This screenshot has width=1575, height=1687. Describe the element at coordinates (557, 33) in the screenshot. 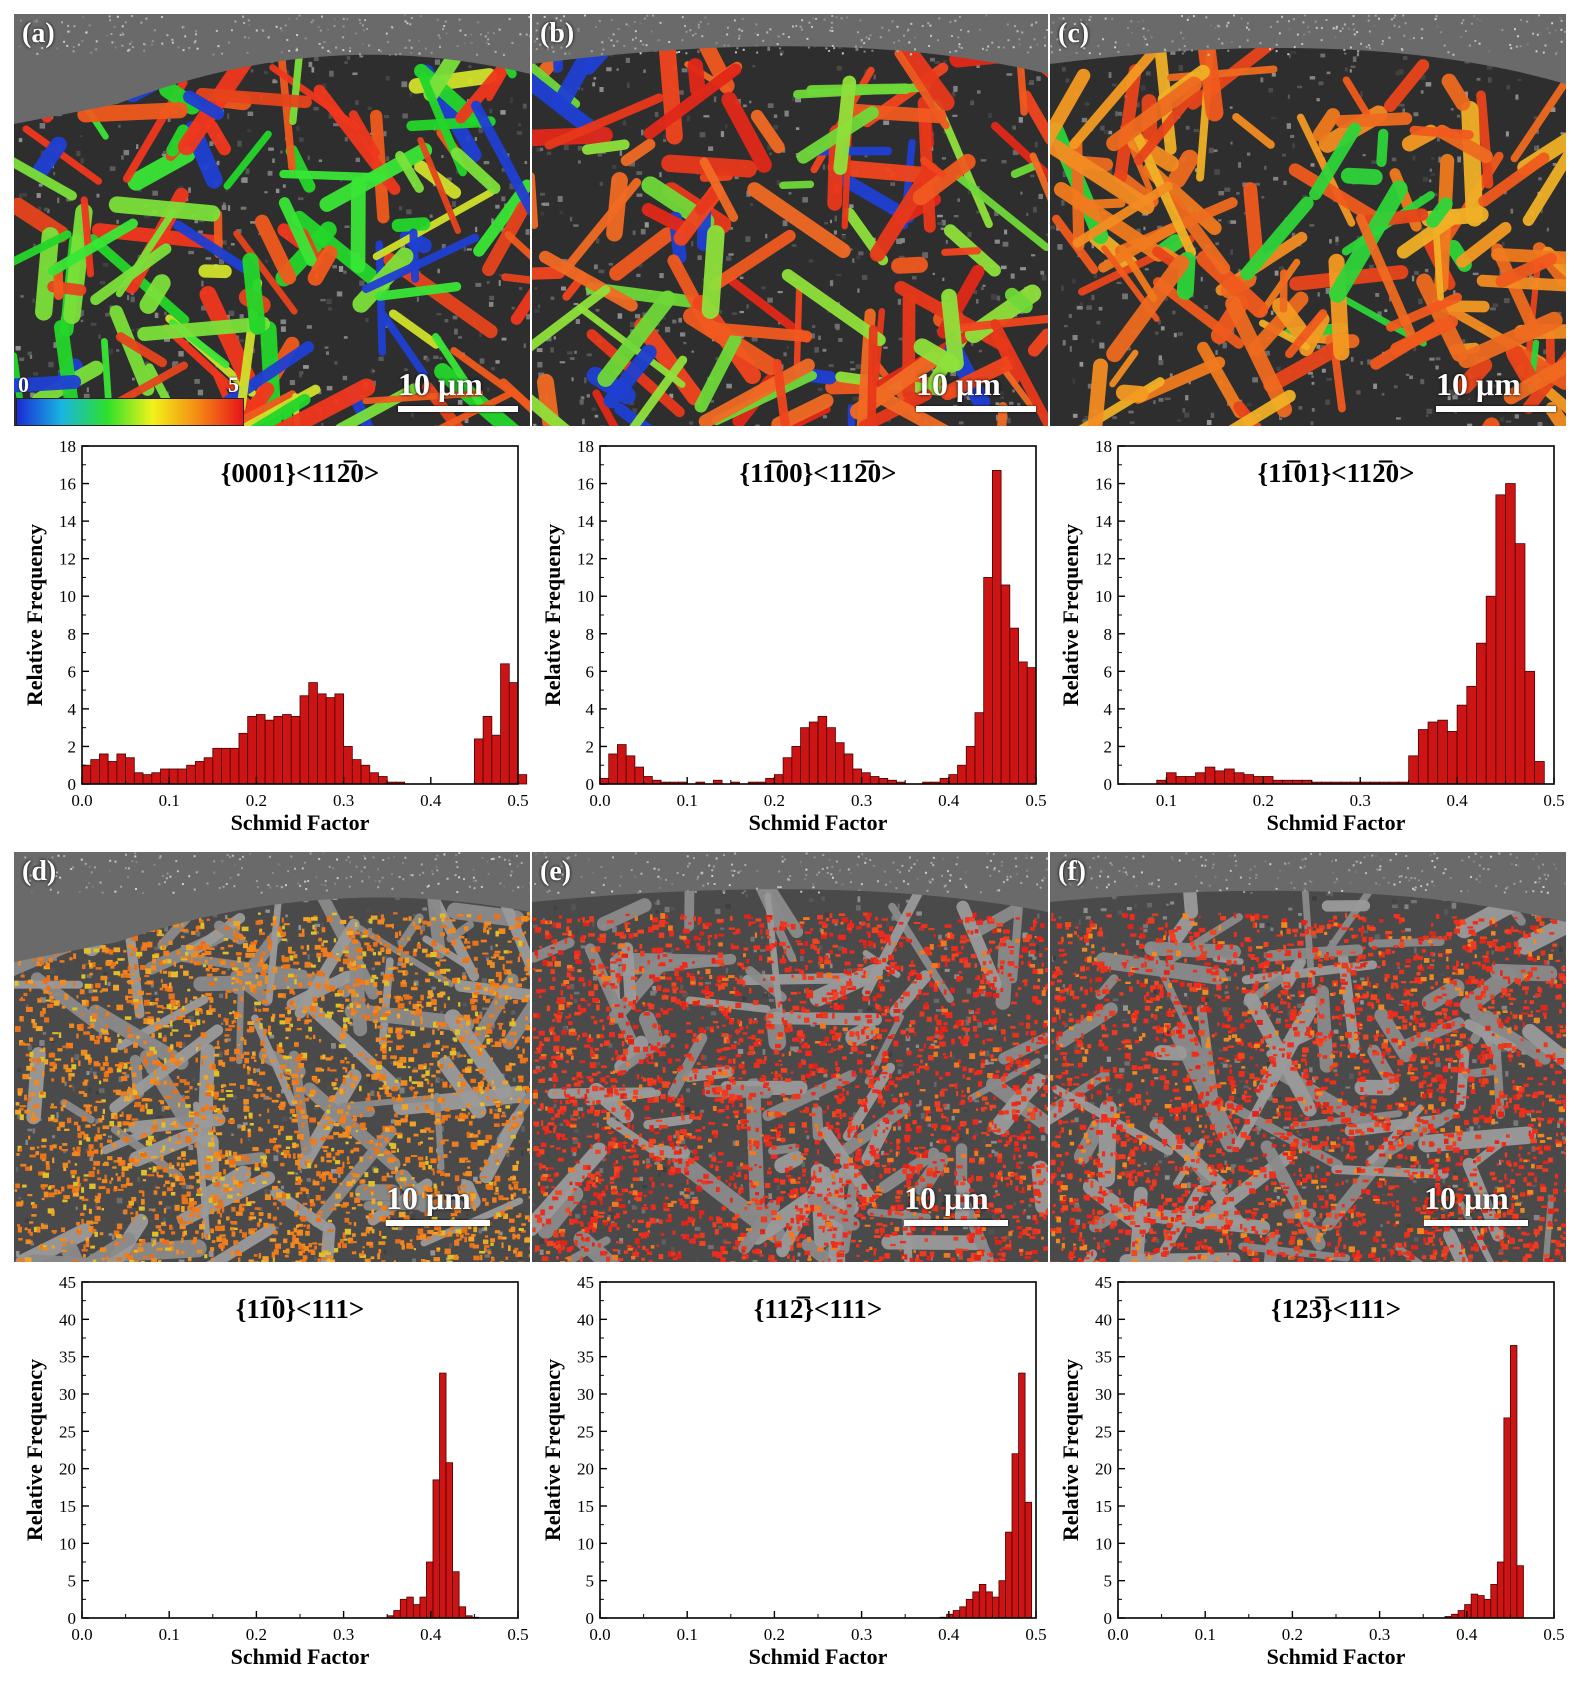

I see `panel-label-b: (b)` at that location.